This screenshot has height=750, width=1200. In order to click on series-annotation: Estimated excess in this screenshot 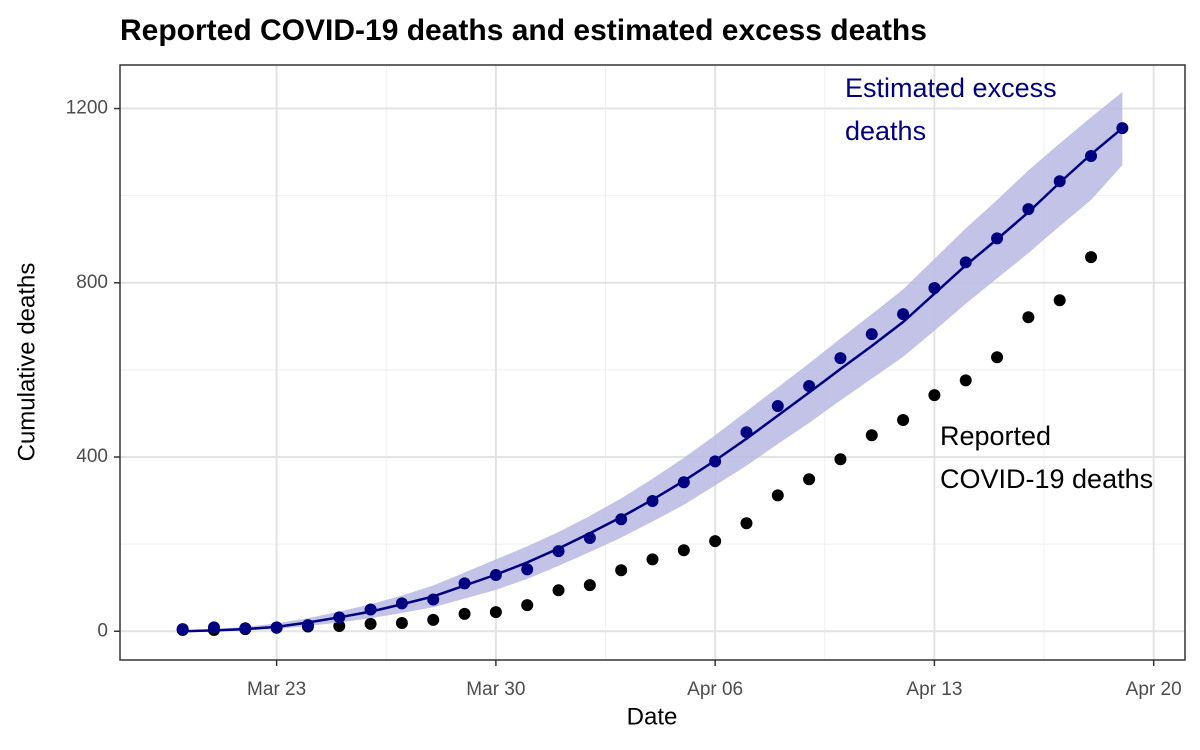, I will do `click(951, 88)`.